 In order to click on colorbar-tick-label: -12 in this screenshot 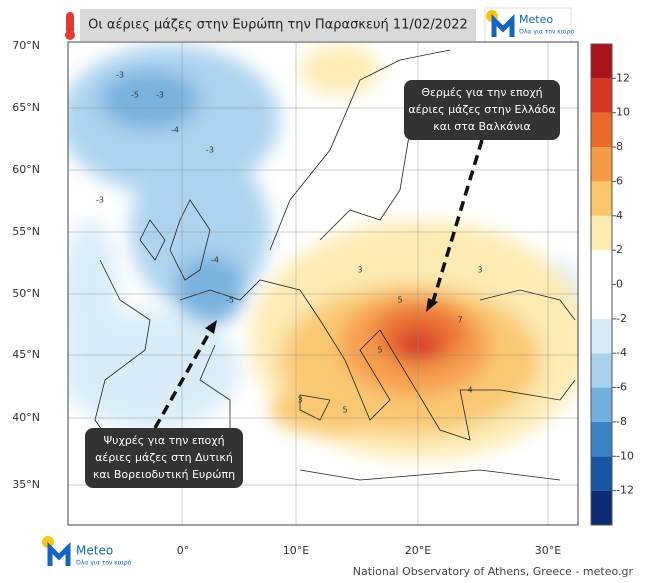, I will do `click(625, 490)`.